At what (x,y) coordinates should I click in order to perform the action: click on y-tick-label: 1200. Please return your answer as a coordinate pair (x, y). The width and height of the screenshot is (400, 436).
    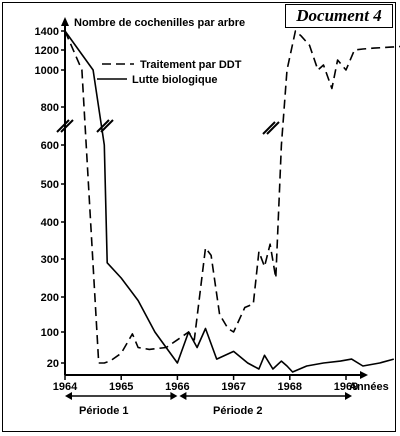
    Looking at the image, I should click on (47, 51).